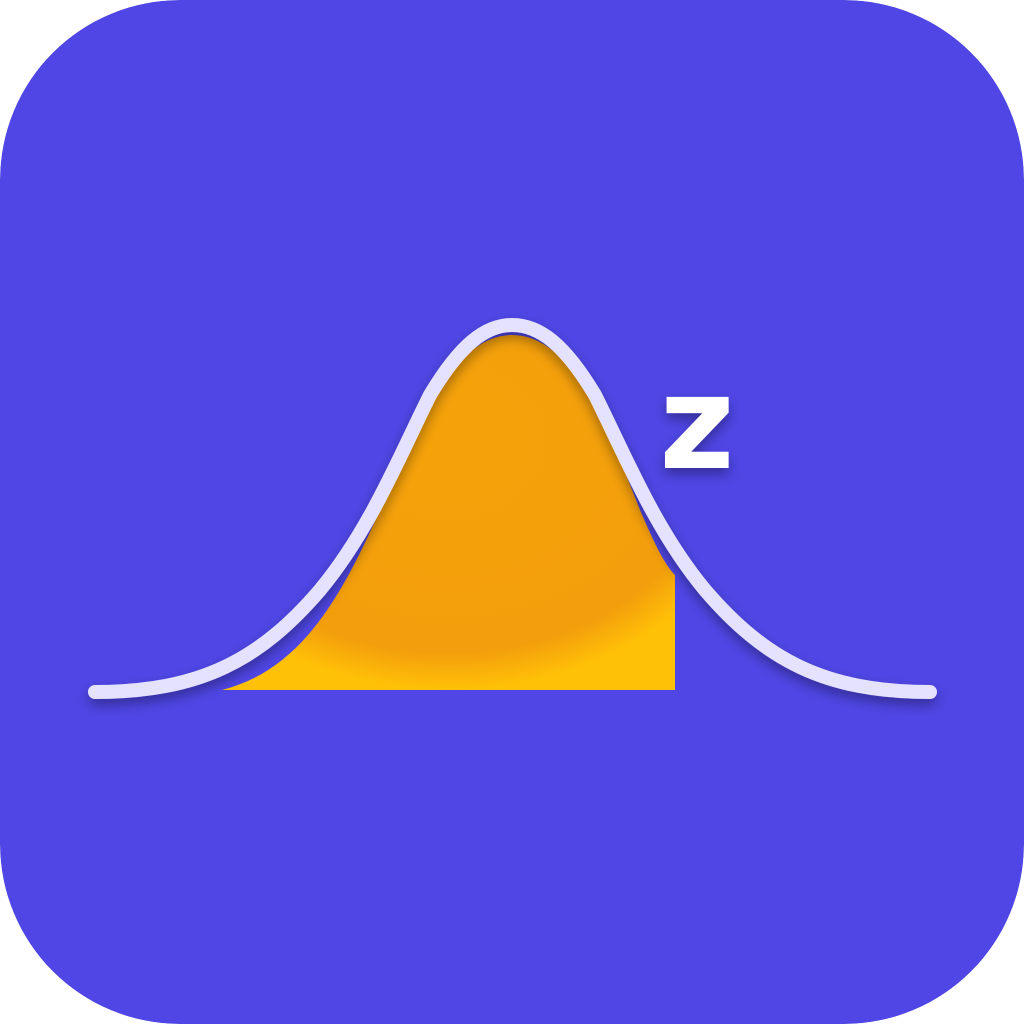 Image resolution: width=1024 pixels, height=1024 pixels. What do you see at coordinates (697, 423) in the screenshot?
I see `z-label: z` at bounding box center [697, 423].